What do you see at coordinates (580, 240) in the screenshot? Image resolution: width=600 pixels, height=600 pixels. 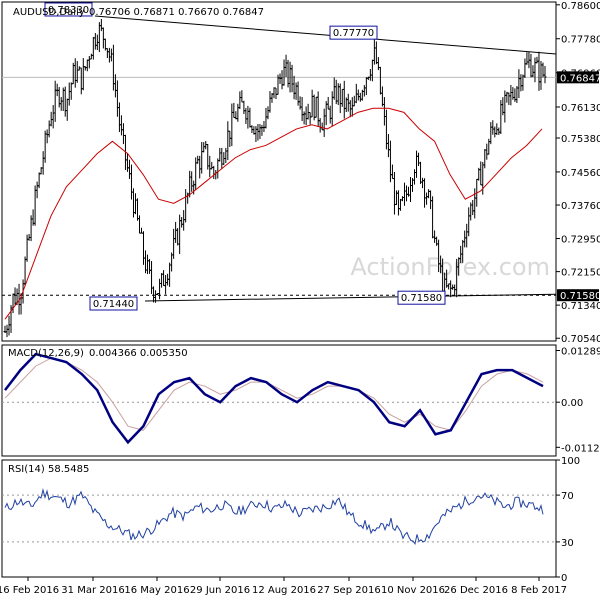 I see `price-tick-label: 0.72950` at bounding box center [580, 240].